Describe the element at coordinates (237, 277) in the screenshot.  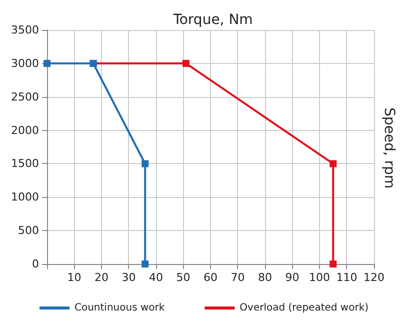
I see `x-tick-label: 70` at that location.